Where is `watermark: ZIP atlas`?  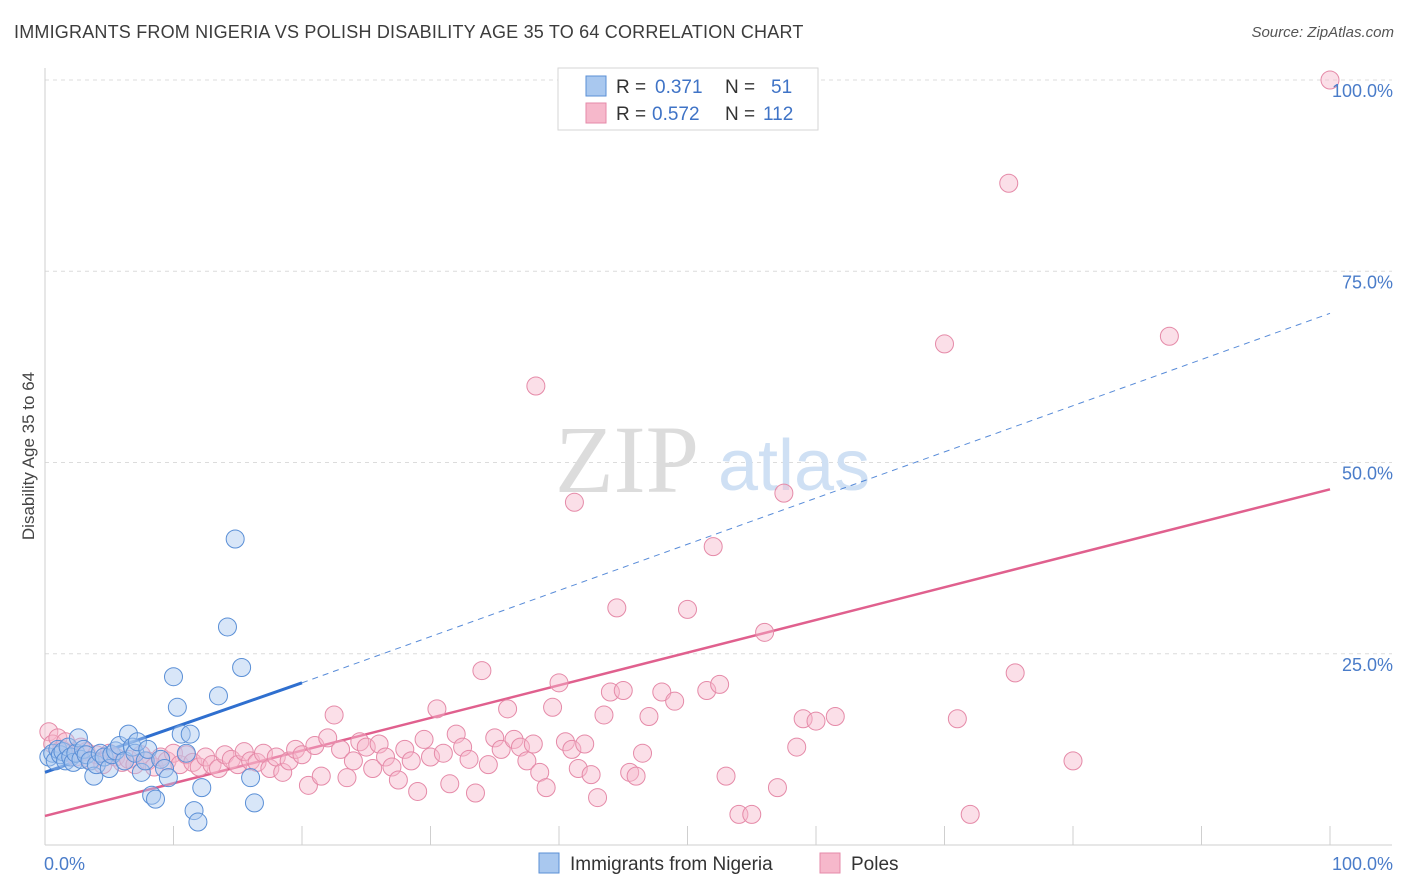
watermark: ZIP atlas is located at coordinates (712, 459).